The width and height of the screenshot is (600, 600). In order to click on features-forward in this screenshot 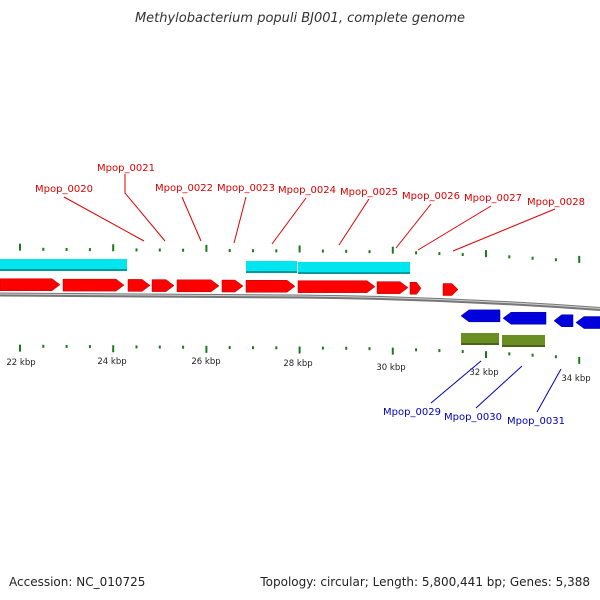, I will do `click(205, 266)`.